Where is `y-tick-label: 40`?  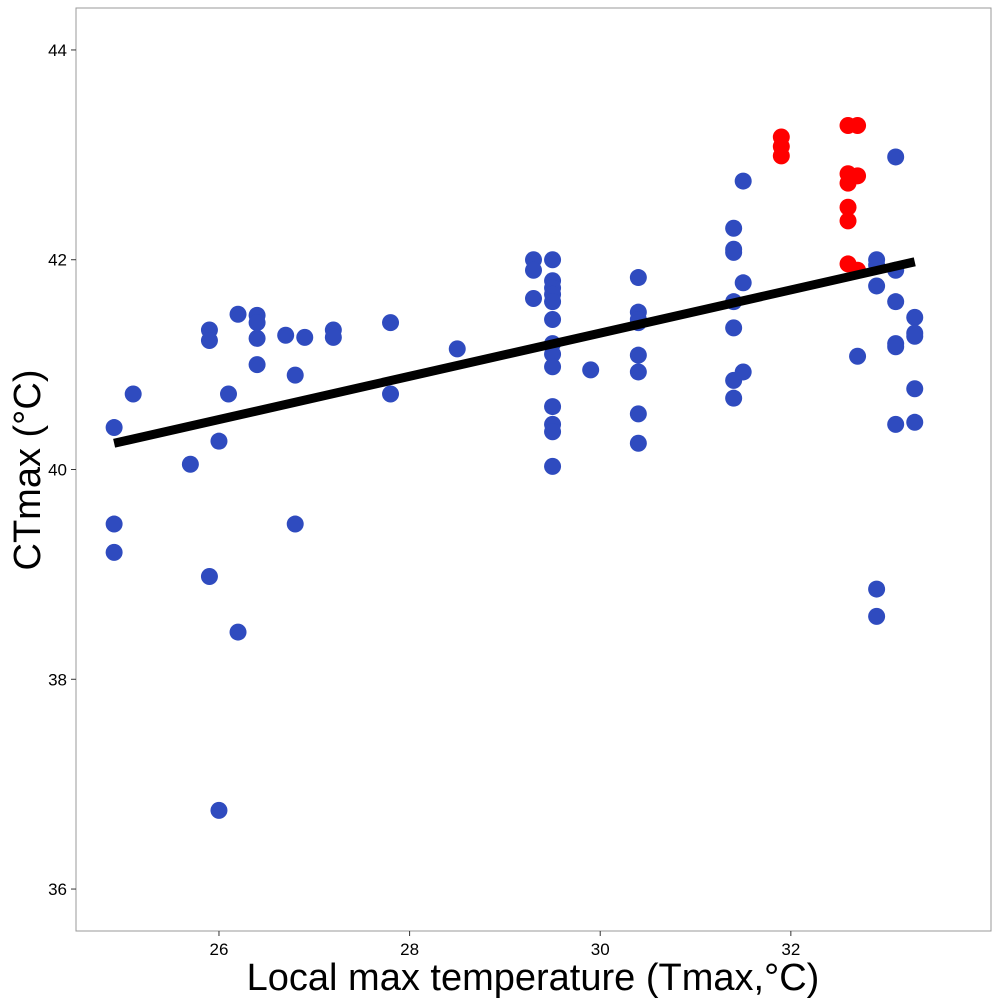 y-tick-label: 40 is located at coordinates (57, 470).